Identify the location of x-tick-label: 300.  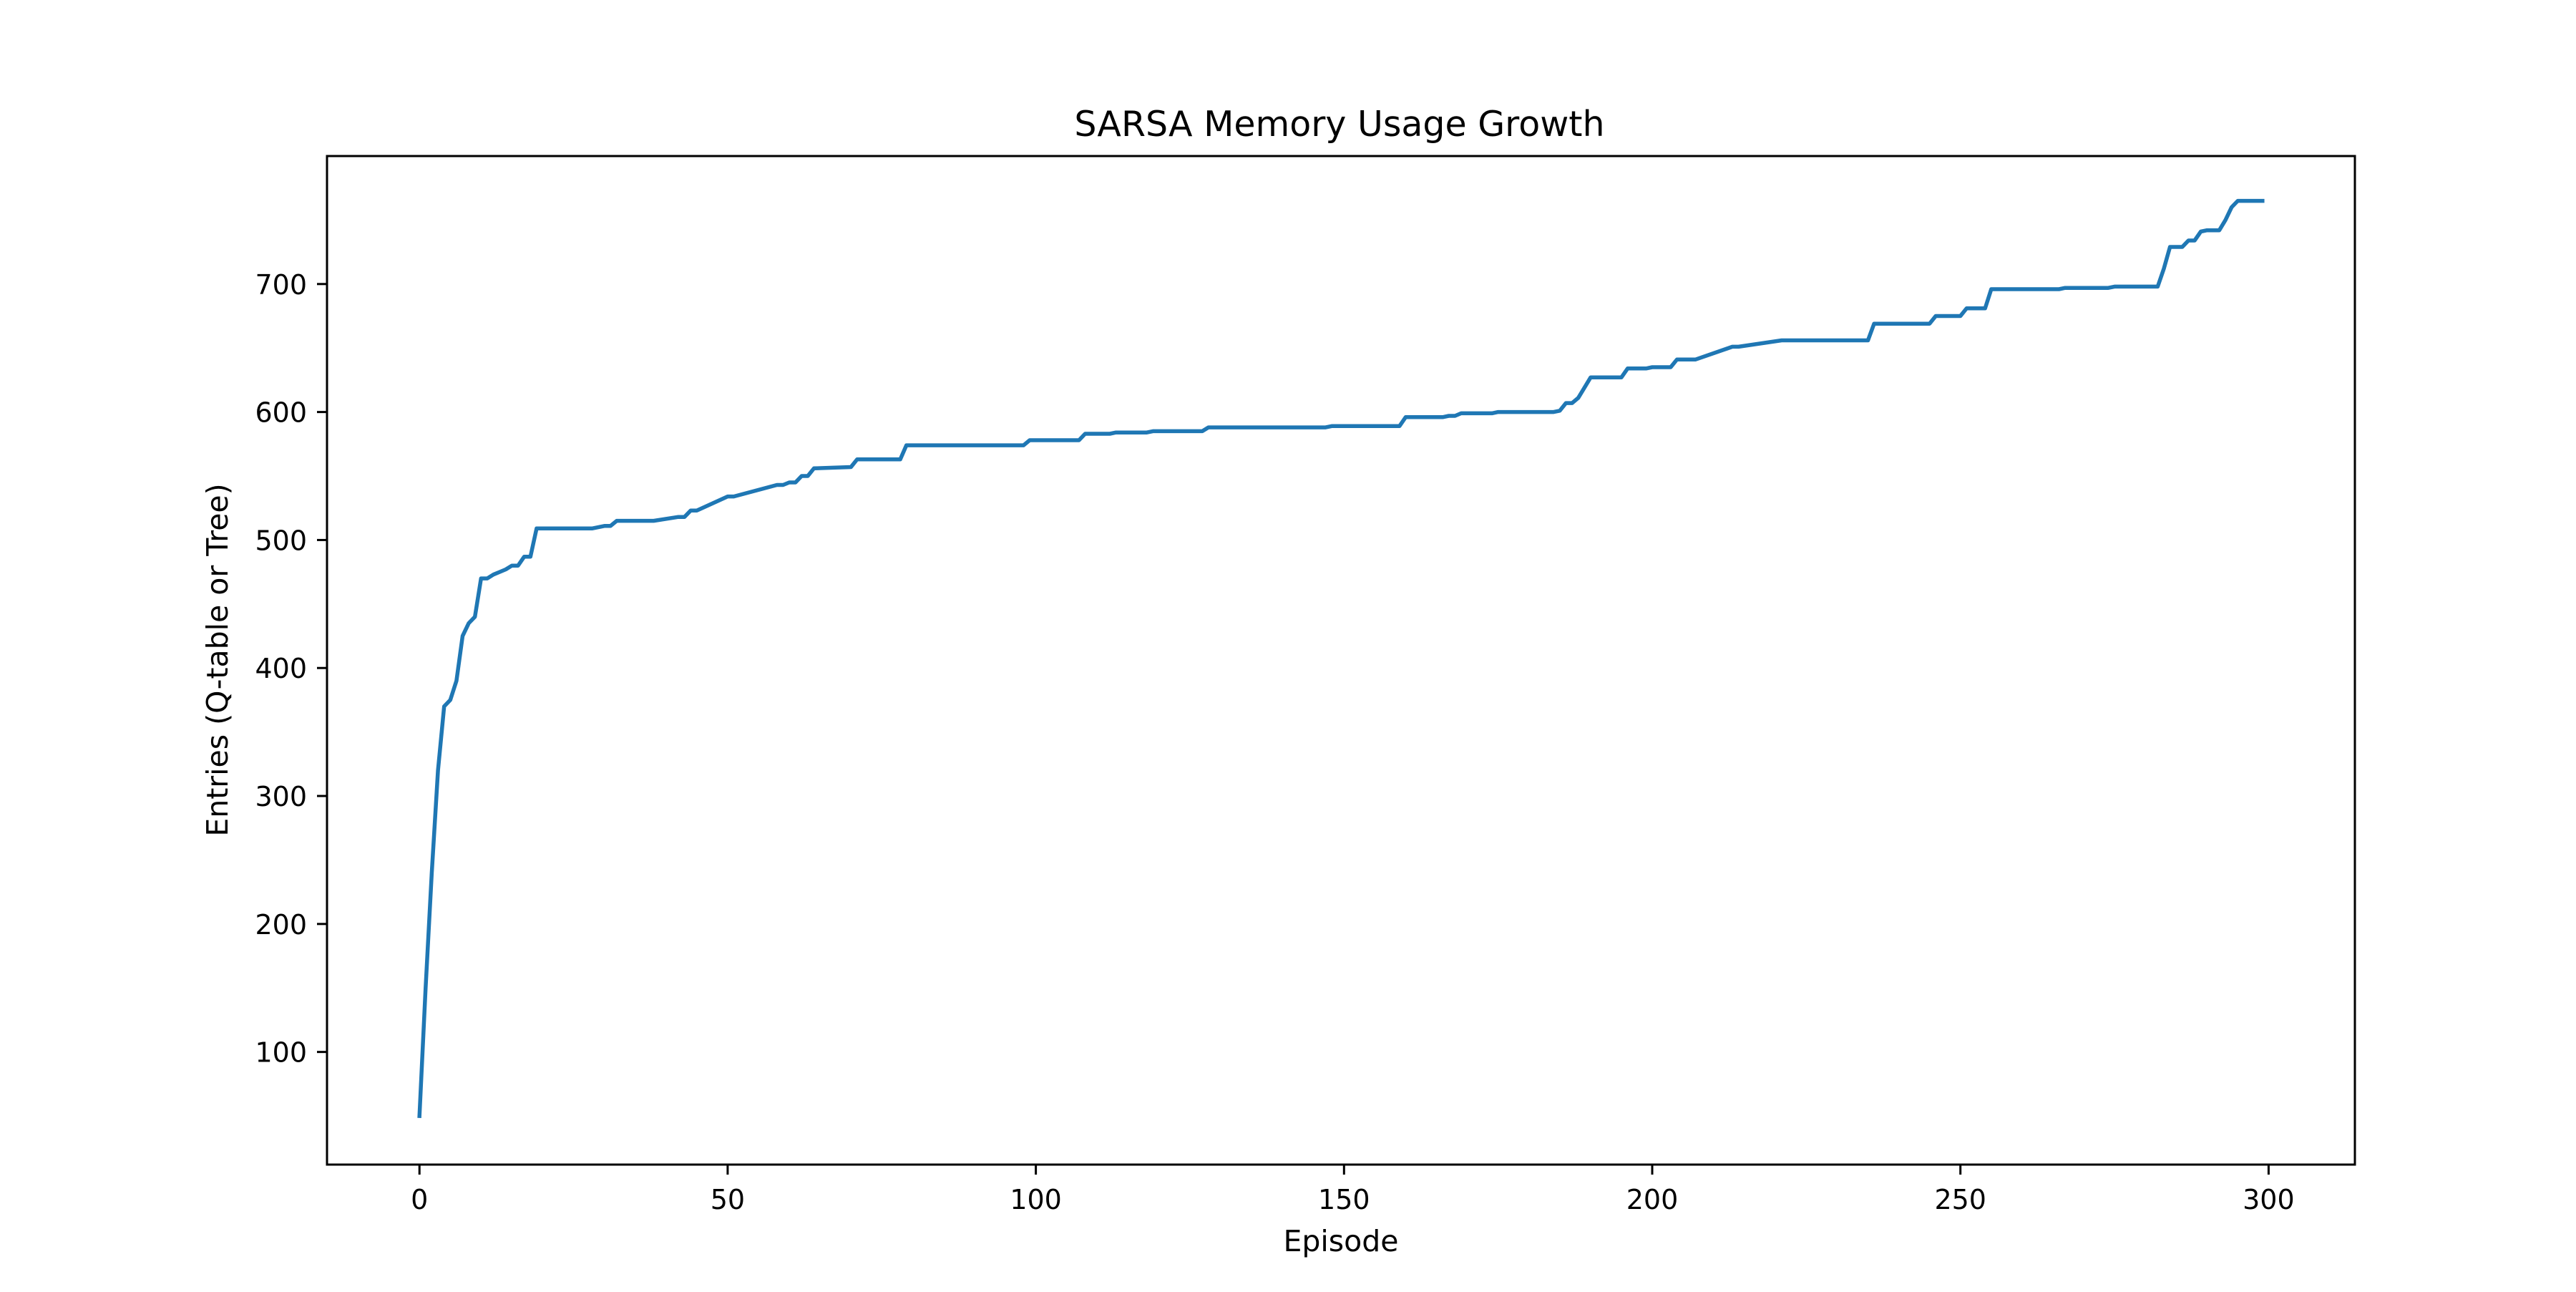
(2269, 1199).